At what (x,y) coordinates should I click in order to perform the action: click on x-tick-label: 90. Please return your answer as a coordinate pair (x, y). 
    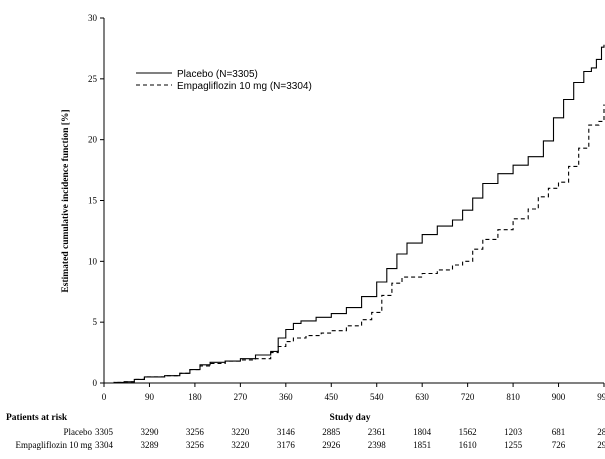
    Looking at the image, I should click on (150, 397).